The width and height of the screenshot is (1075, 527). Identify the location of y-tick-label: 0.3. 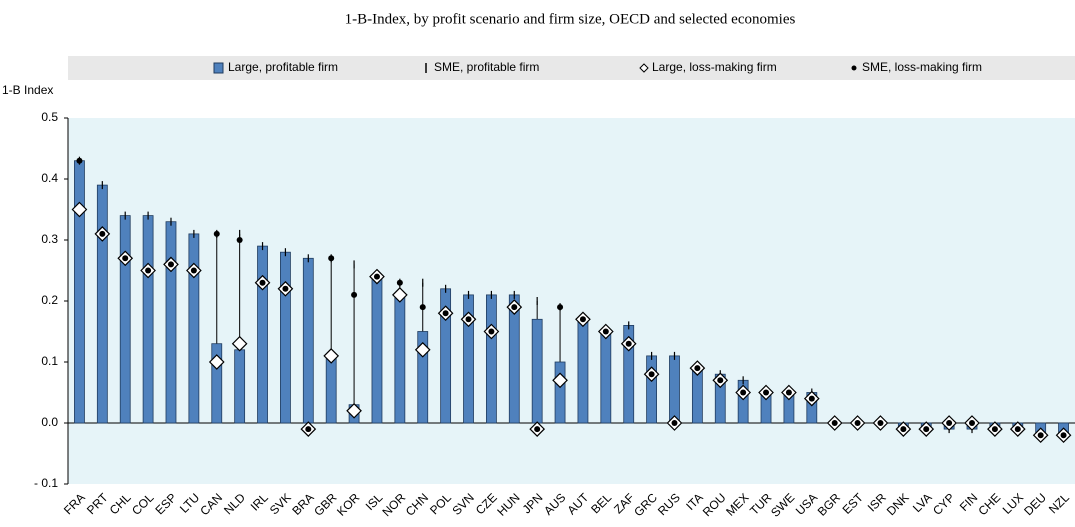
(49, 239).